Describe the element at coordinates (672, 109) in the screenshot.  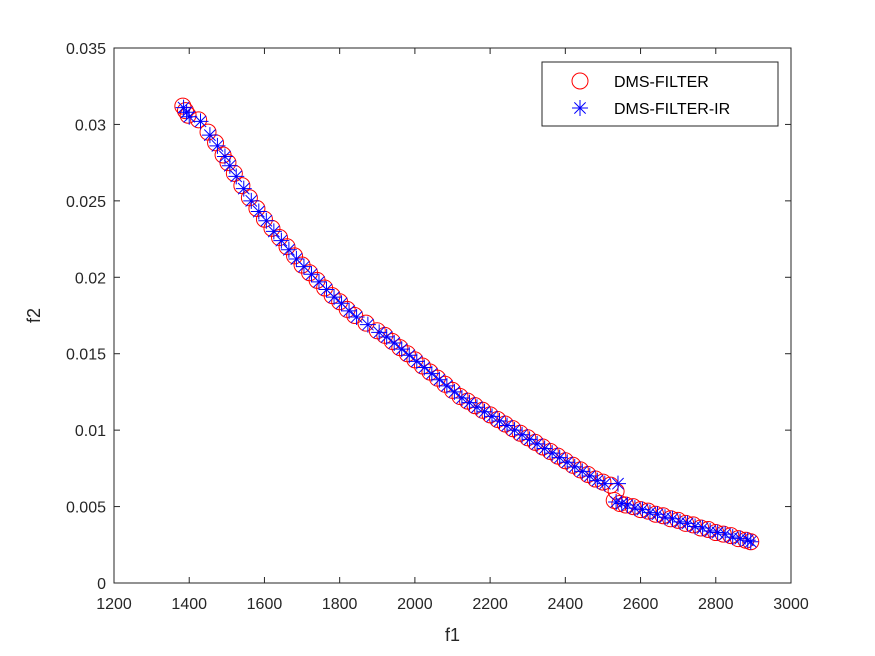
I see `legend-entry-dms-filter-ir: DMS-FILTER-IR` at that location.